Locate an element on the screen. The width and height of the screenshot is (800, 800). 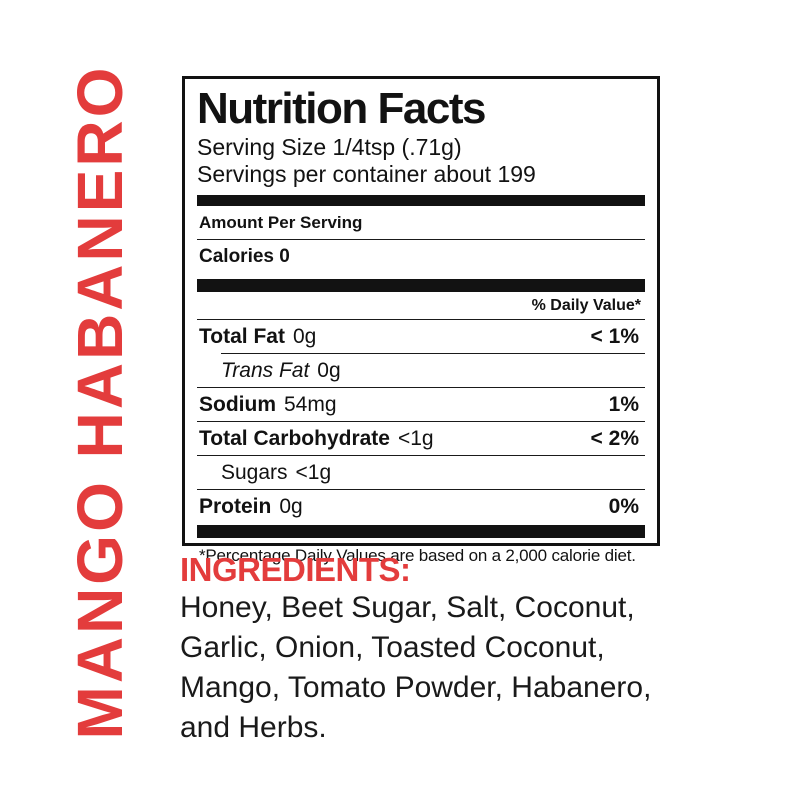
nutrient-daily-value: 0% is located at coordinates (623, 506).